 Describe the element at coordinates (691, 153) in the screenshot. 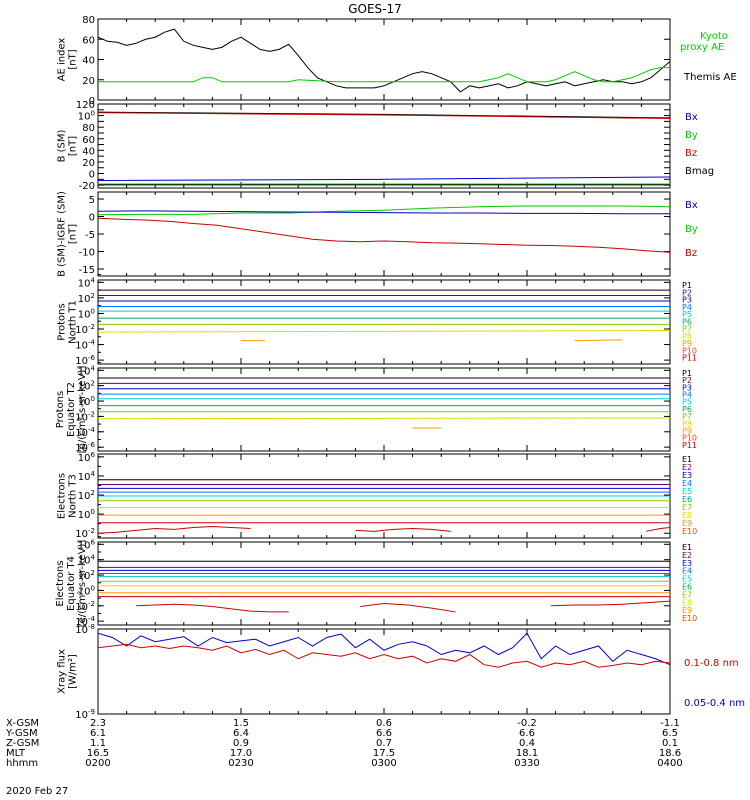

I see `legend-entry: Bz` at that location.